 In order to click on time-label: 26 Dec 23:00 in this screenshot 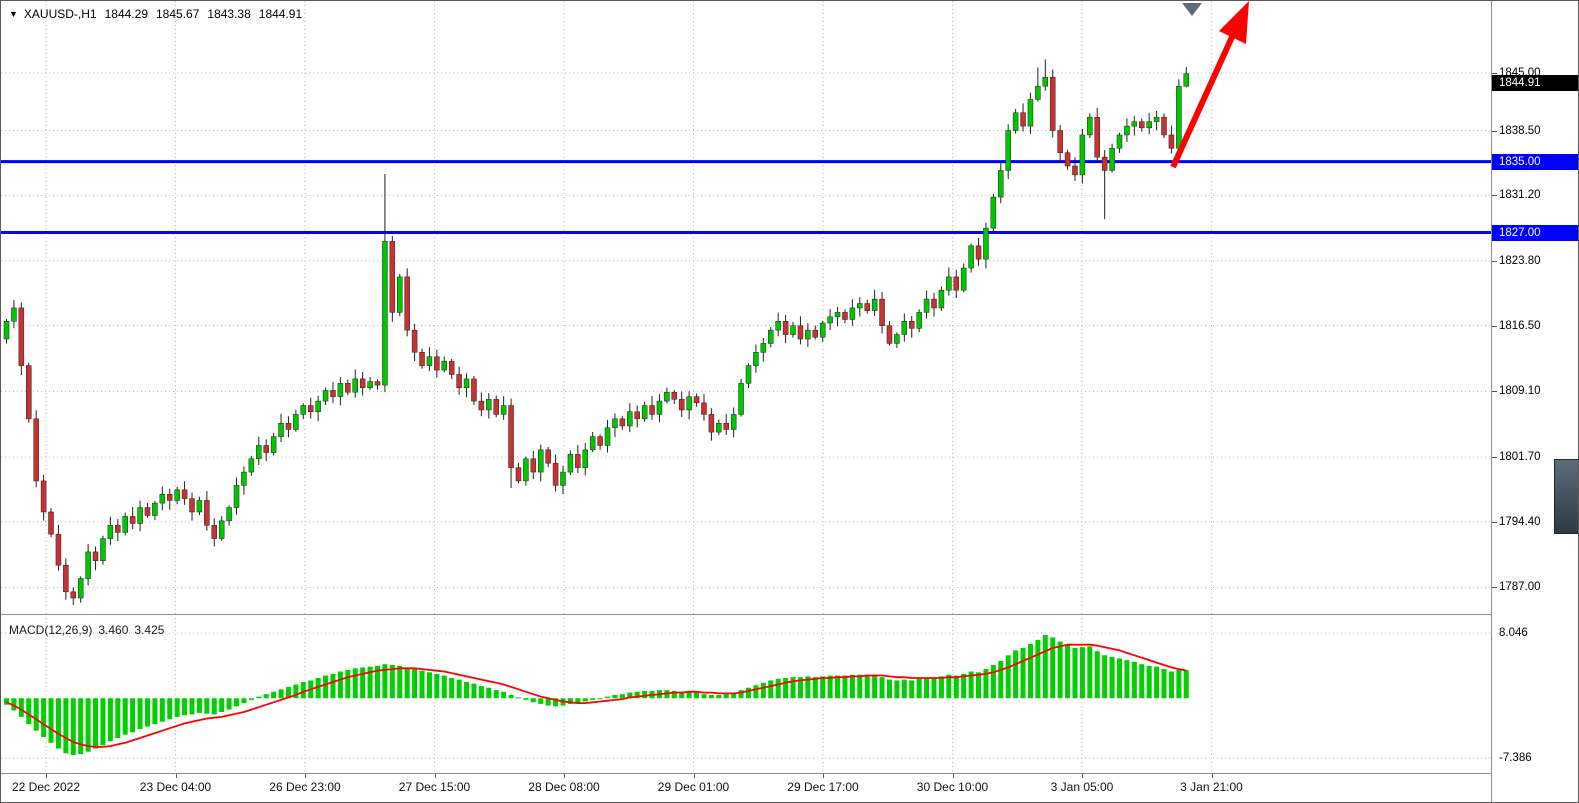, I will do `click(305, 787)`.